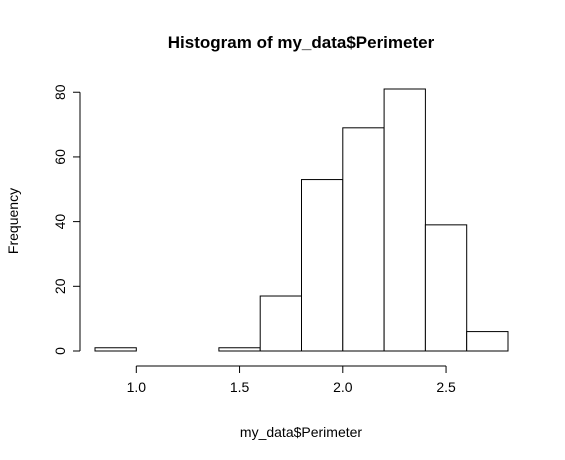  What do you see at coordinates (60, 222) in the screenshot?
I see `y-tick-label: 40` at bounding box center [60, 222].